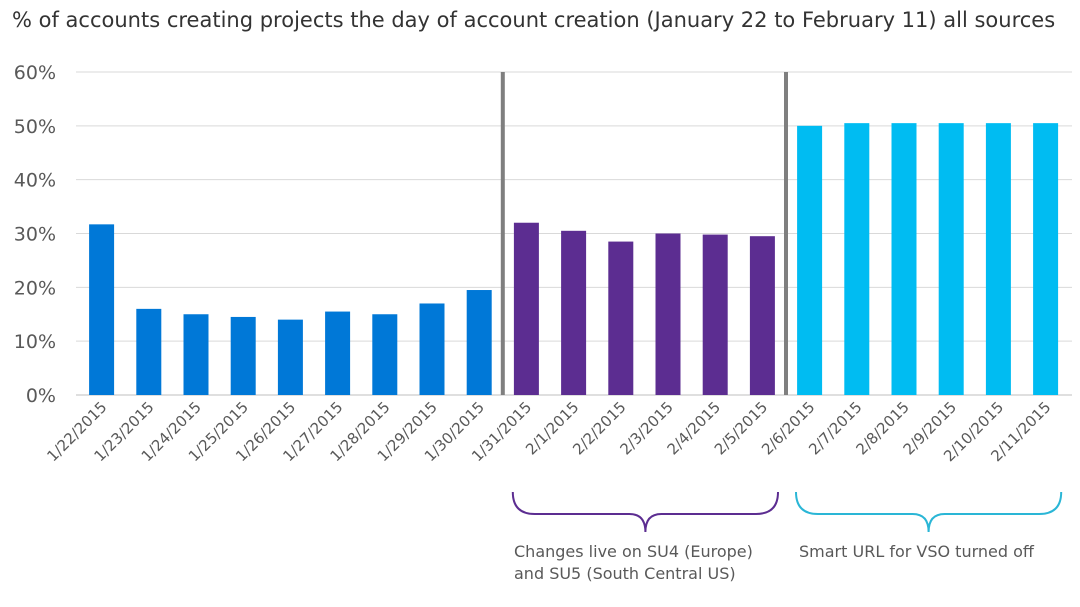  Describe the element at coordinates (35, 73) in the screenshot. I see `y-tick-label: 60%` at that location.